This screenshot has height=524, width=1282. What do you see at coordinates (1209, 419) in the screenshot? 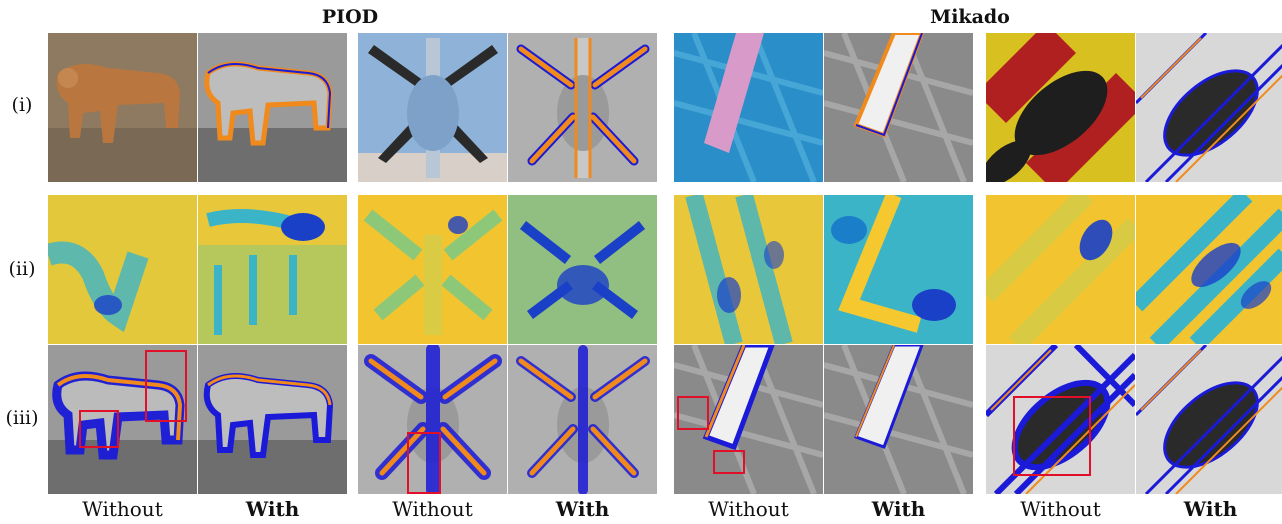
I see `result-mayo-with` at bounding box center [1209, 419].